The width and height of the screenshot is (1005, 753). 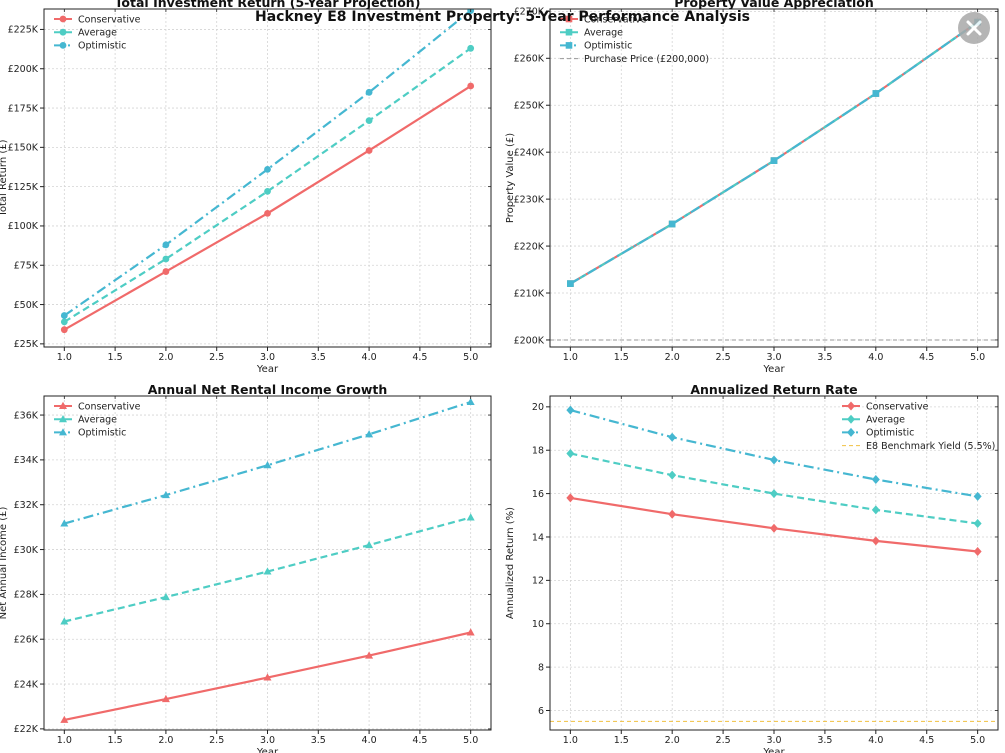 What do you see at coordinates (26, 415) in the screenshot?
I see `y-tick-label: £36K` at bounding box center [26, 415].